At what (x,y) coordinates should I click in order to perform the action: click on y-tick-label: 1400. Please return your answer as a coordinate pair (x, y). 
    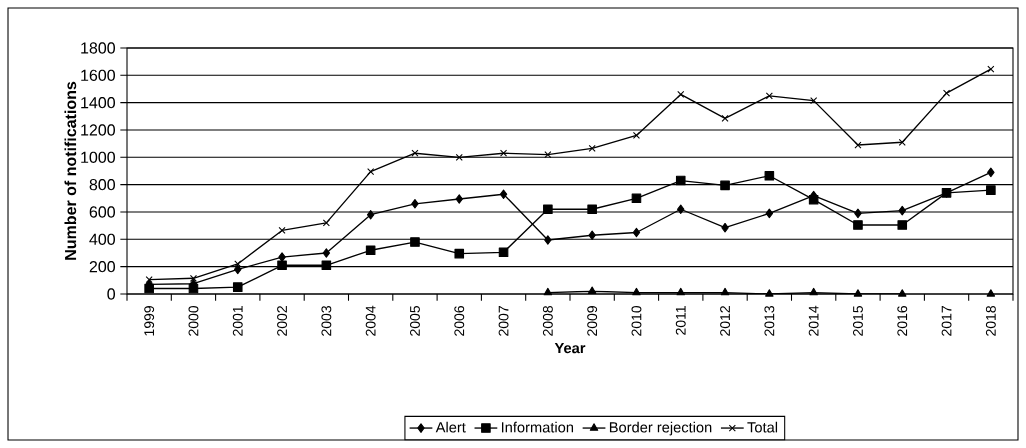
    Looking at the image, I should click on (98, 103).